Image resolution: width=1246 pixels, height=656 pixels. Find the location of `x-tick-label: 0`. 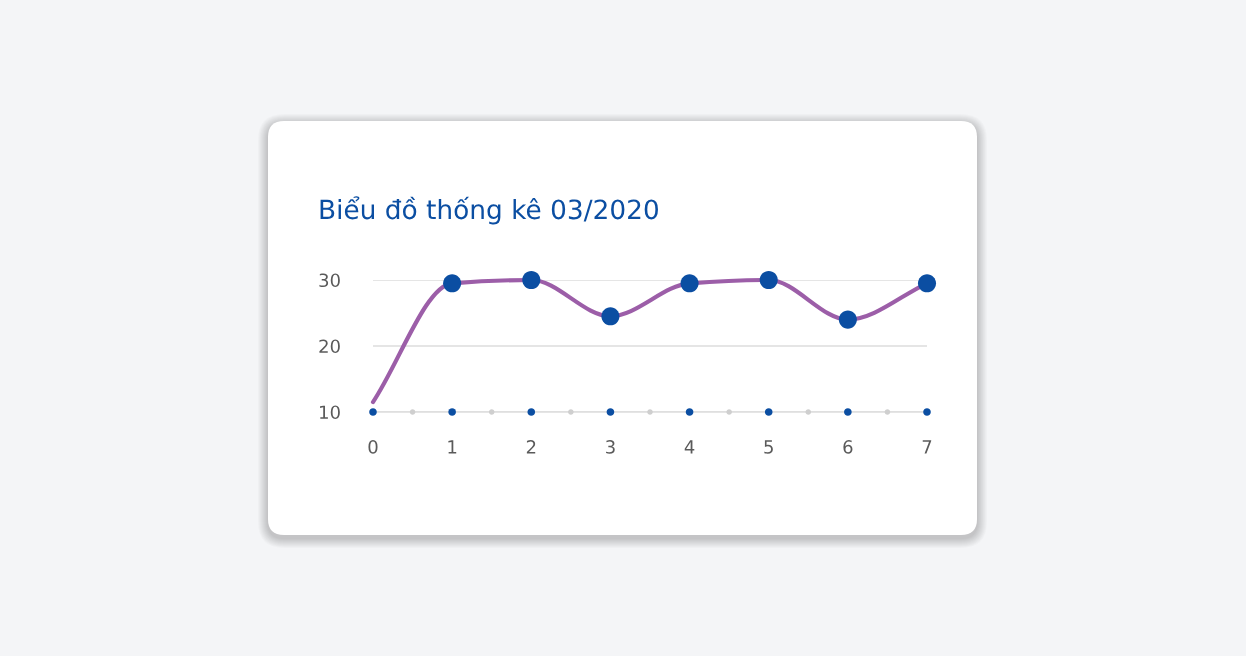

x-tick-label: 0 is located at coordinates (373, 447).